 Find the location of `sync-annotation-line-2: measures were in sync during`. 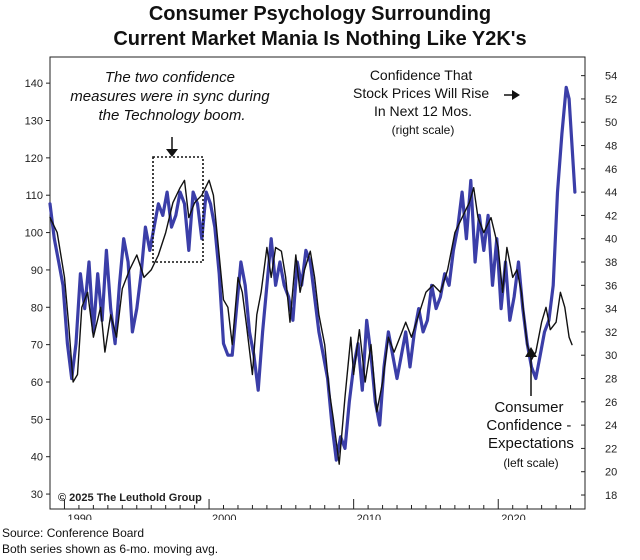

sync-annotation-line-2: measures were in sync during is located at coordinates (170, 96).